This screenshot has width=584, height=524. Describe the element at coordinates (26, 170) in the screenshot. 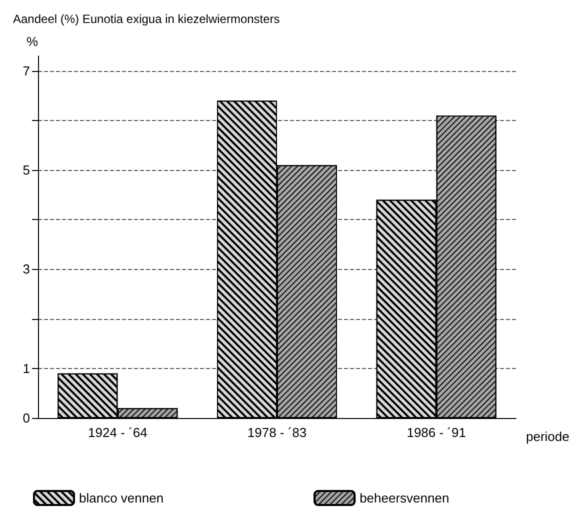

I see `y-tick-label: 5` at that location.